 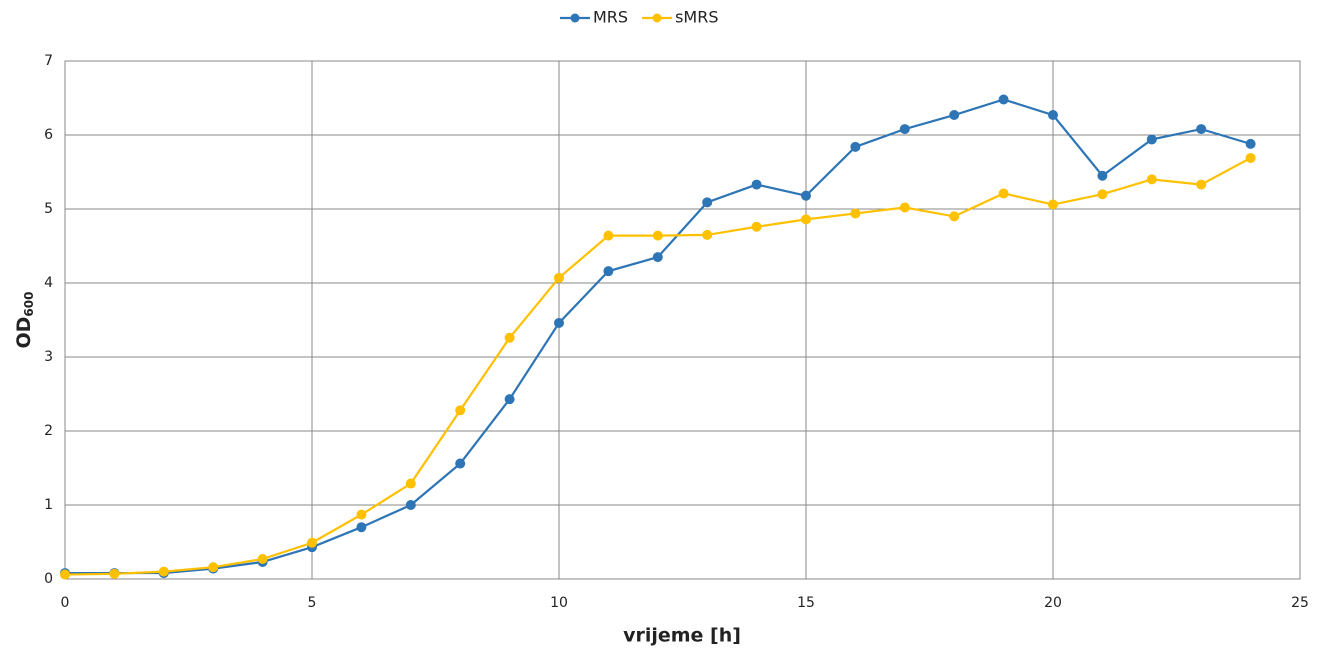 I want to click on y-tick-label: 3, so click(x=48, y=357).